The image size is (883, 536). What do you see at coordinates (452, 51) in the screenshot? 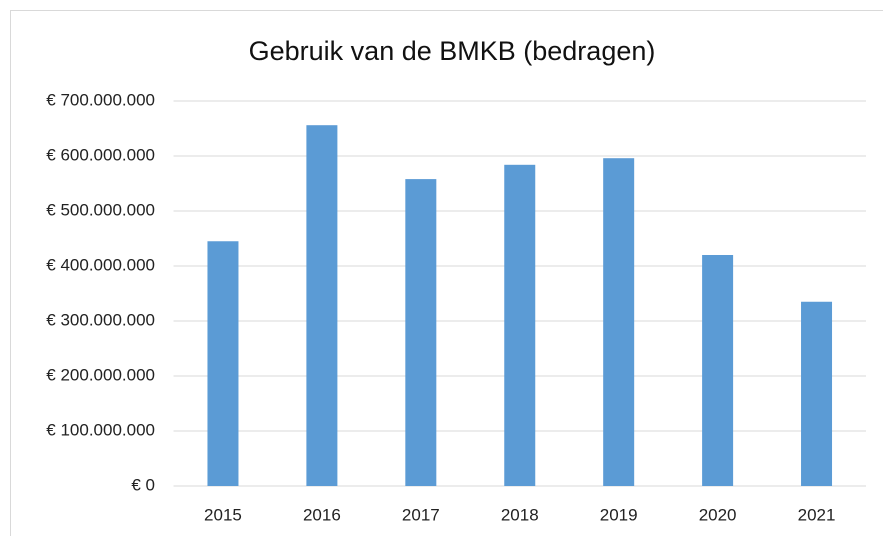
I see `chart-title: Gebruik van de BMKB (bedragen)` at bounding box center [452, 51].